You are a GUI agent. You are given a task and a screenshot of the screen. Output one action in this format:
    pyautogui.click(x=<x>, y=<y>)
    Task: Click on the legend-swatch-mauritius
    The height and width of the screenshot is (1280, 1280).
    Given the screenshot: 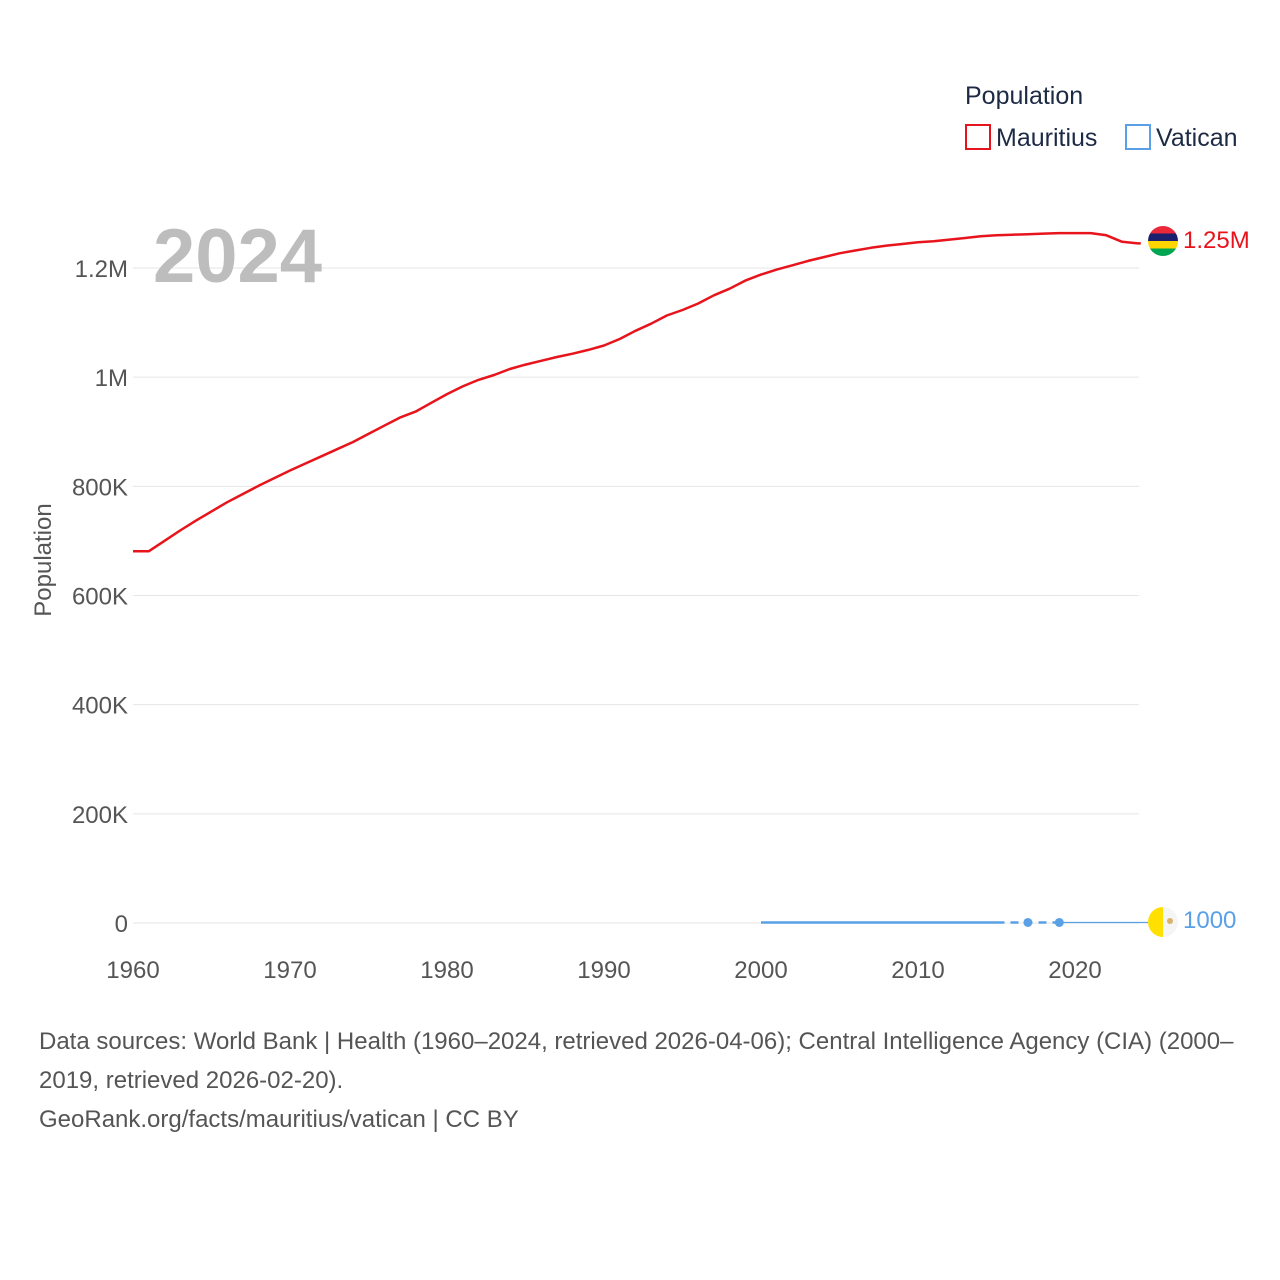 What is the action you would take?
    pyautogui.click(x=978, y=137)
    